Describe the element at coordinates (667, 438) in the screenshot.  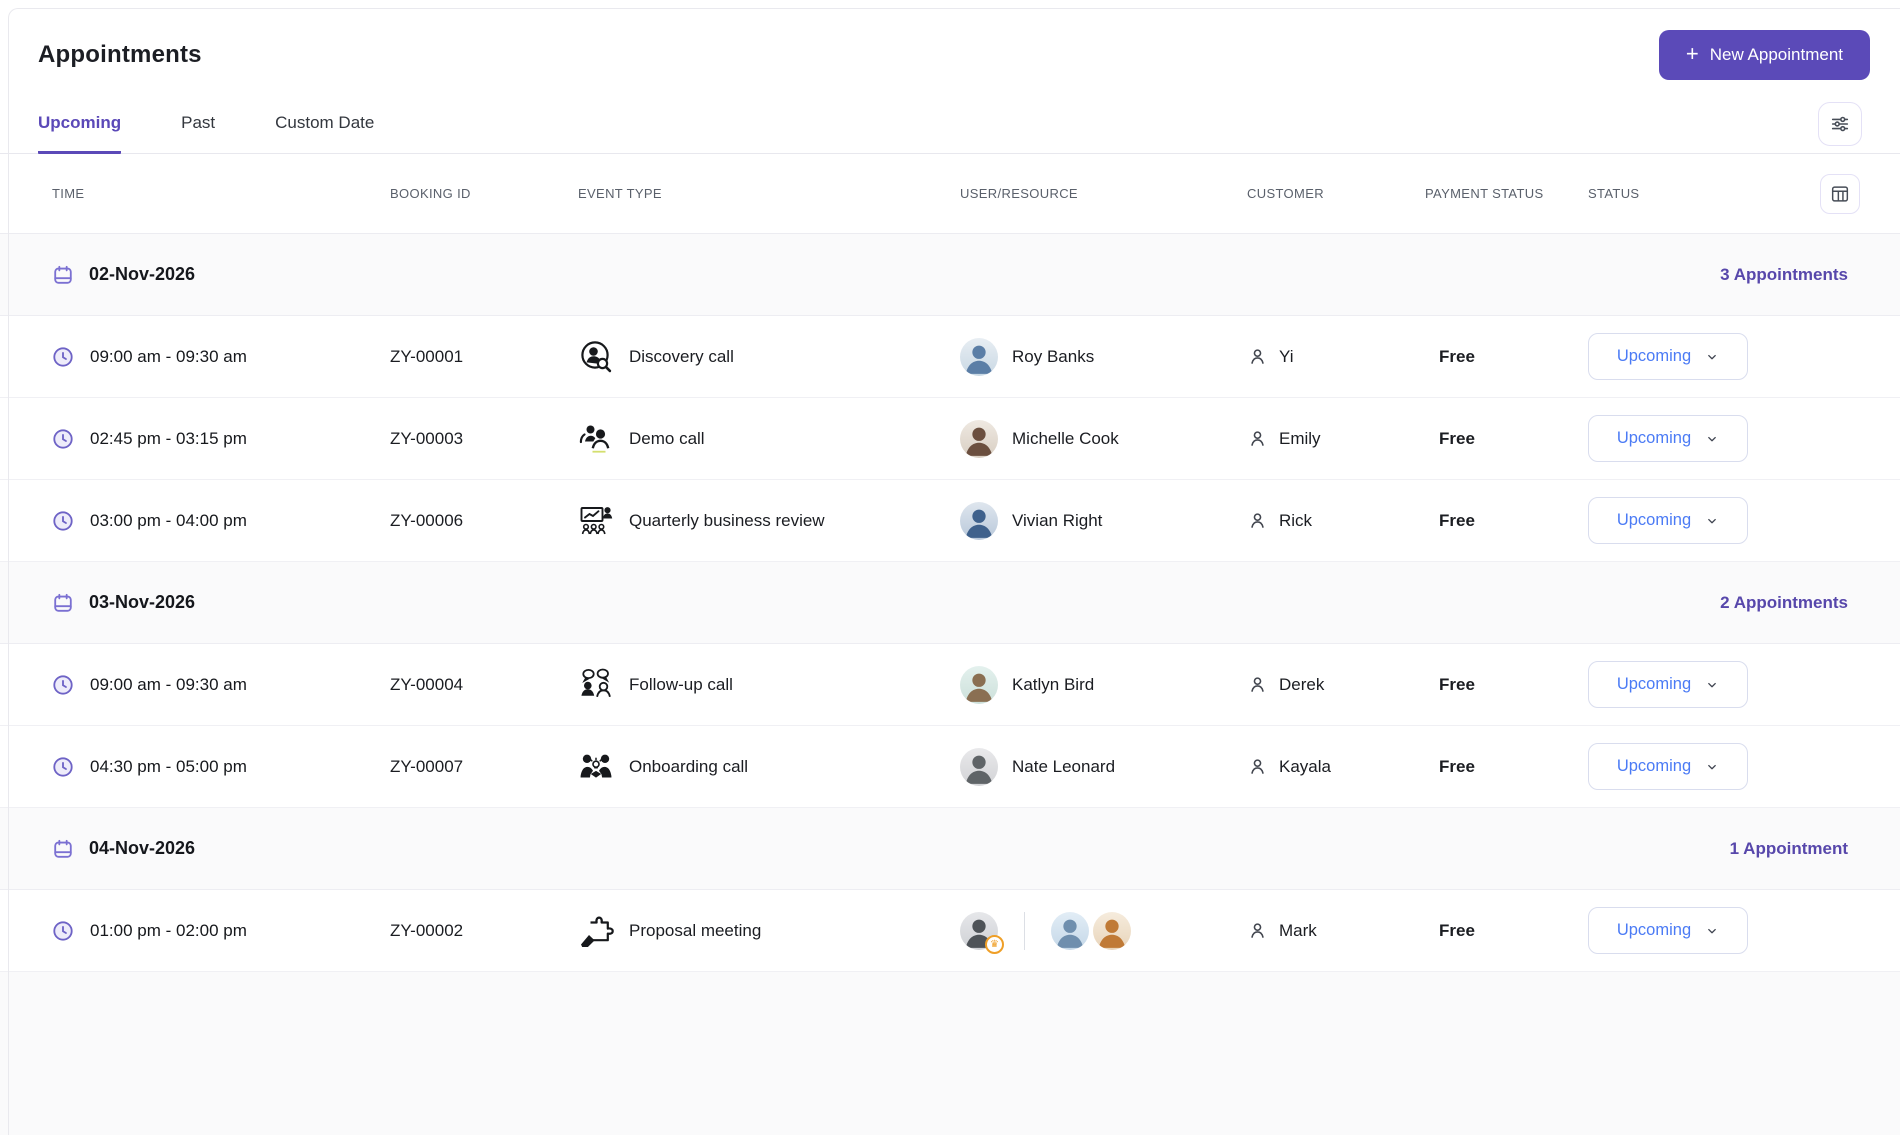
I see `event-type-label: Demo call` at that location.